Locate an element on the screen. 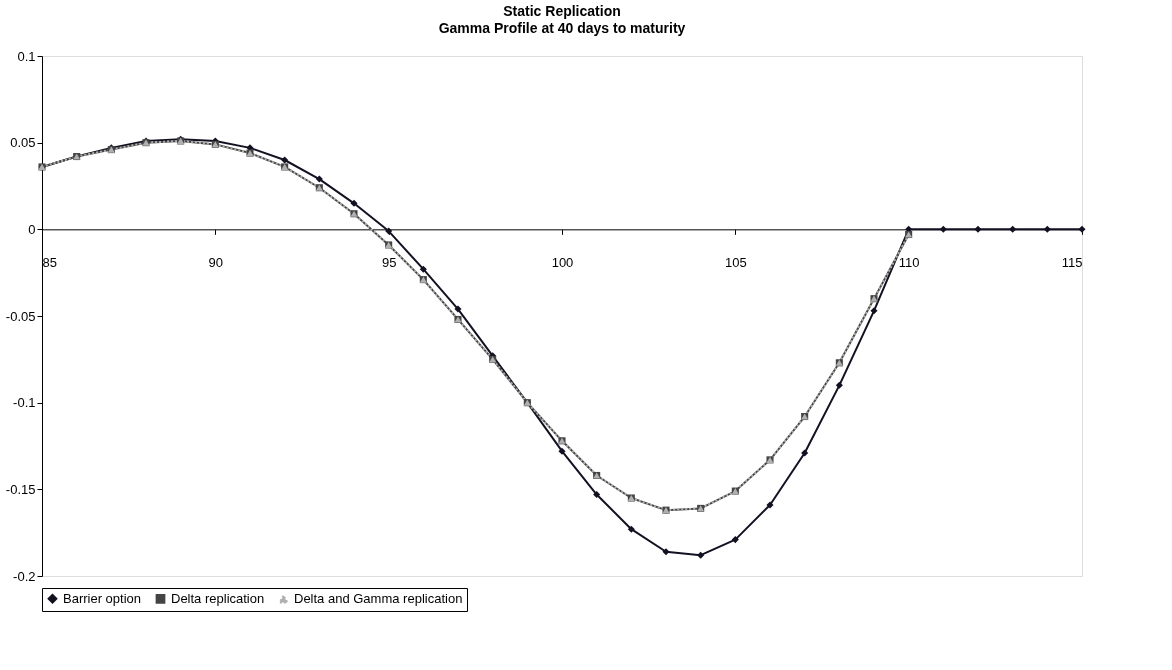 The height and width of the screenshot is (670, 1172). y-tick-label: -0.15 is located at coordinates (20, 489).